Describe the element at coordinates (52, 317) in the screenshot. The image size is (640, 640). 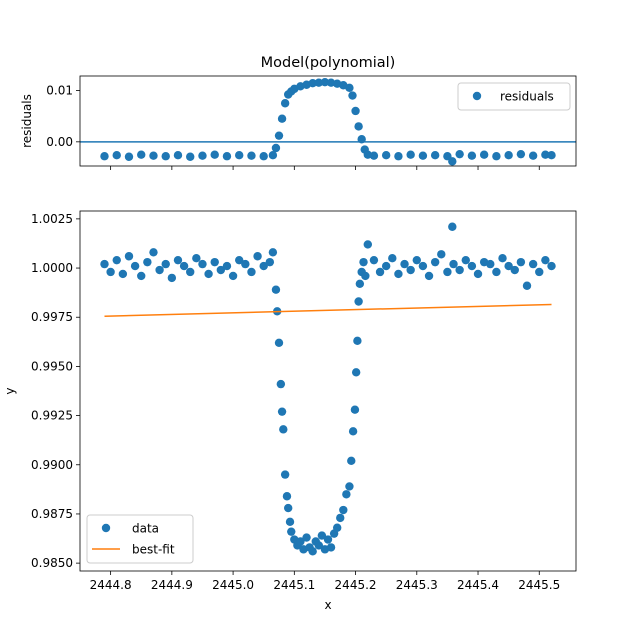
I see `y-tick-label: 0.9975` at that location.